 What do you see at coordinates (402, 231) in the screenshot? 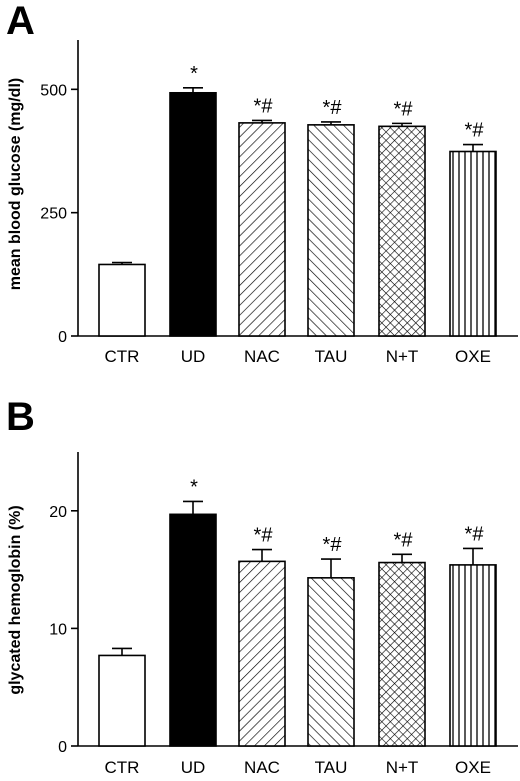
I see `panel-a-bar-nt` at bounding box center [402, 231].